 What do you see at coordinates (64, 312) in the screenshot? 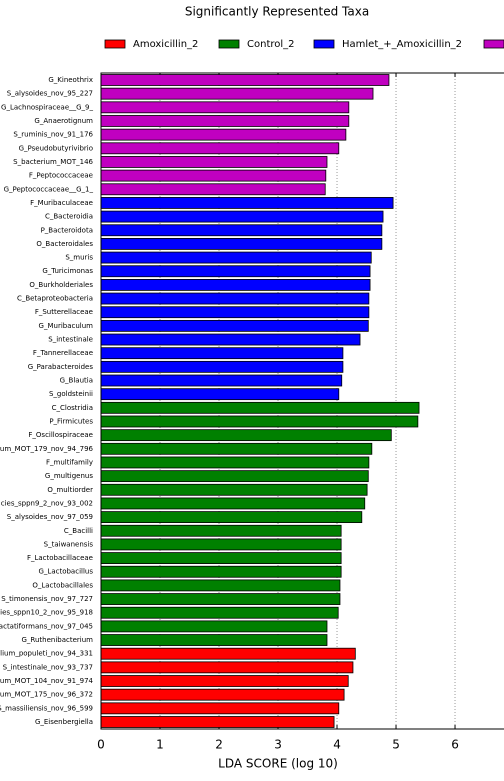
I see `category-label: F_Sutterellaceae` at bounding box center [64, 312].